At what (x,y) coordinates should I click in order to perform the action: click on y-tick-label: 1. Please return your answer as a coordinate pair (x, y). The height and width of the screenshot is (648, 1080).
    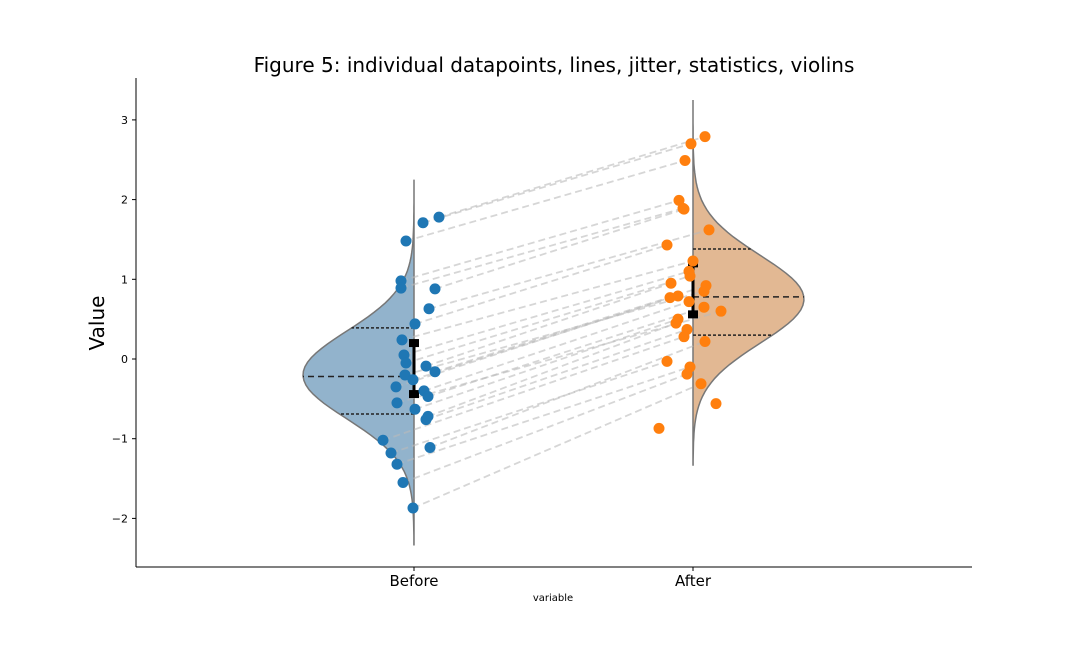
    Looking at the image, I should click on (124, 279).